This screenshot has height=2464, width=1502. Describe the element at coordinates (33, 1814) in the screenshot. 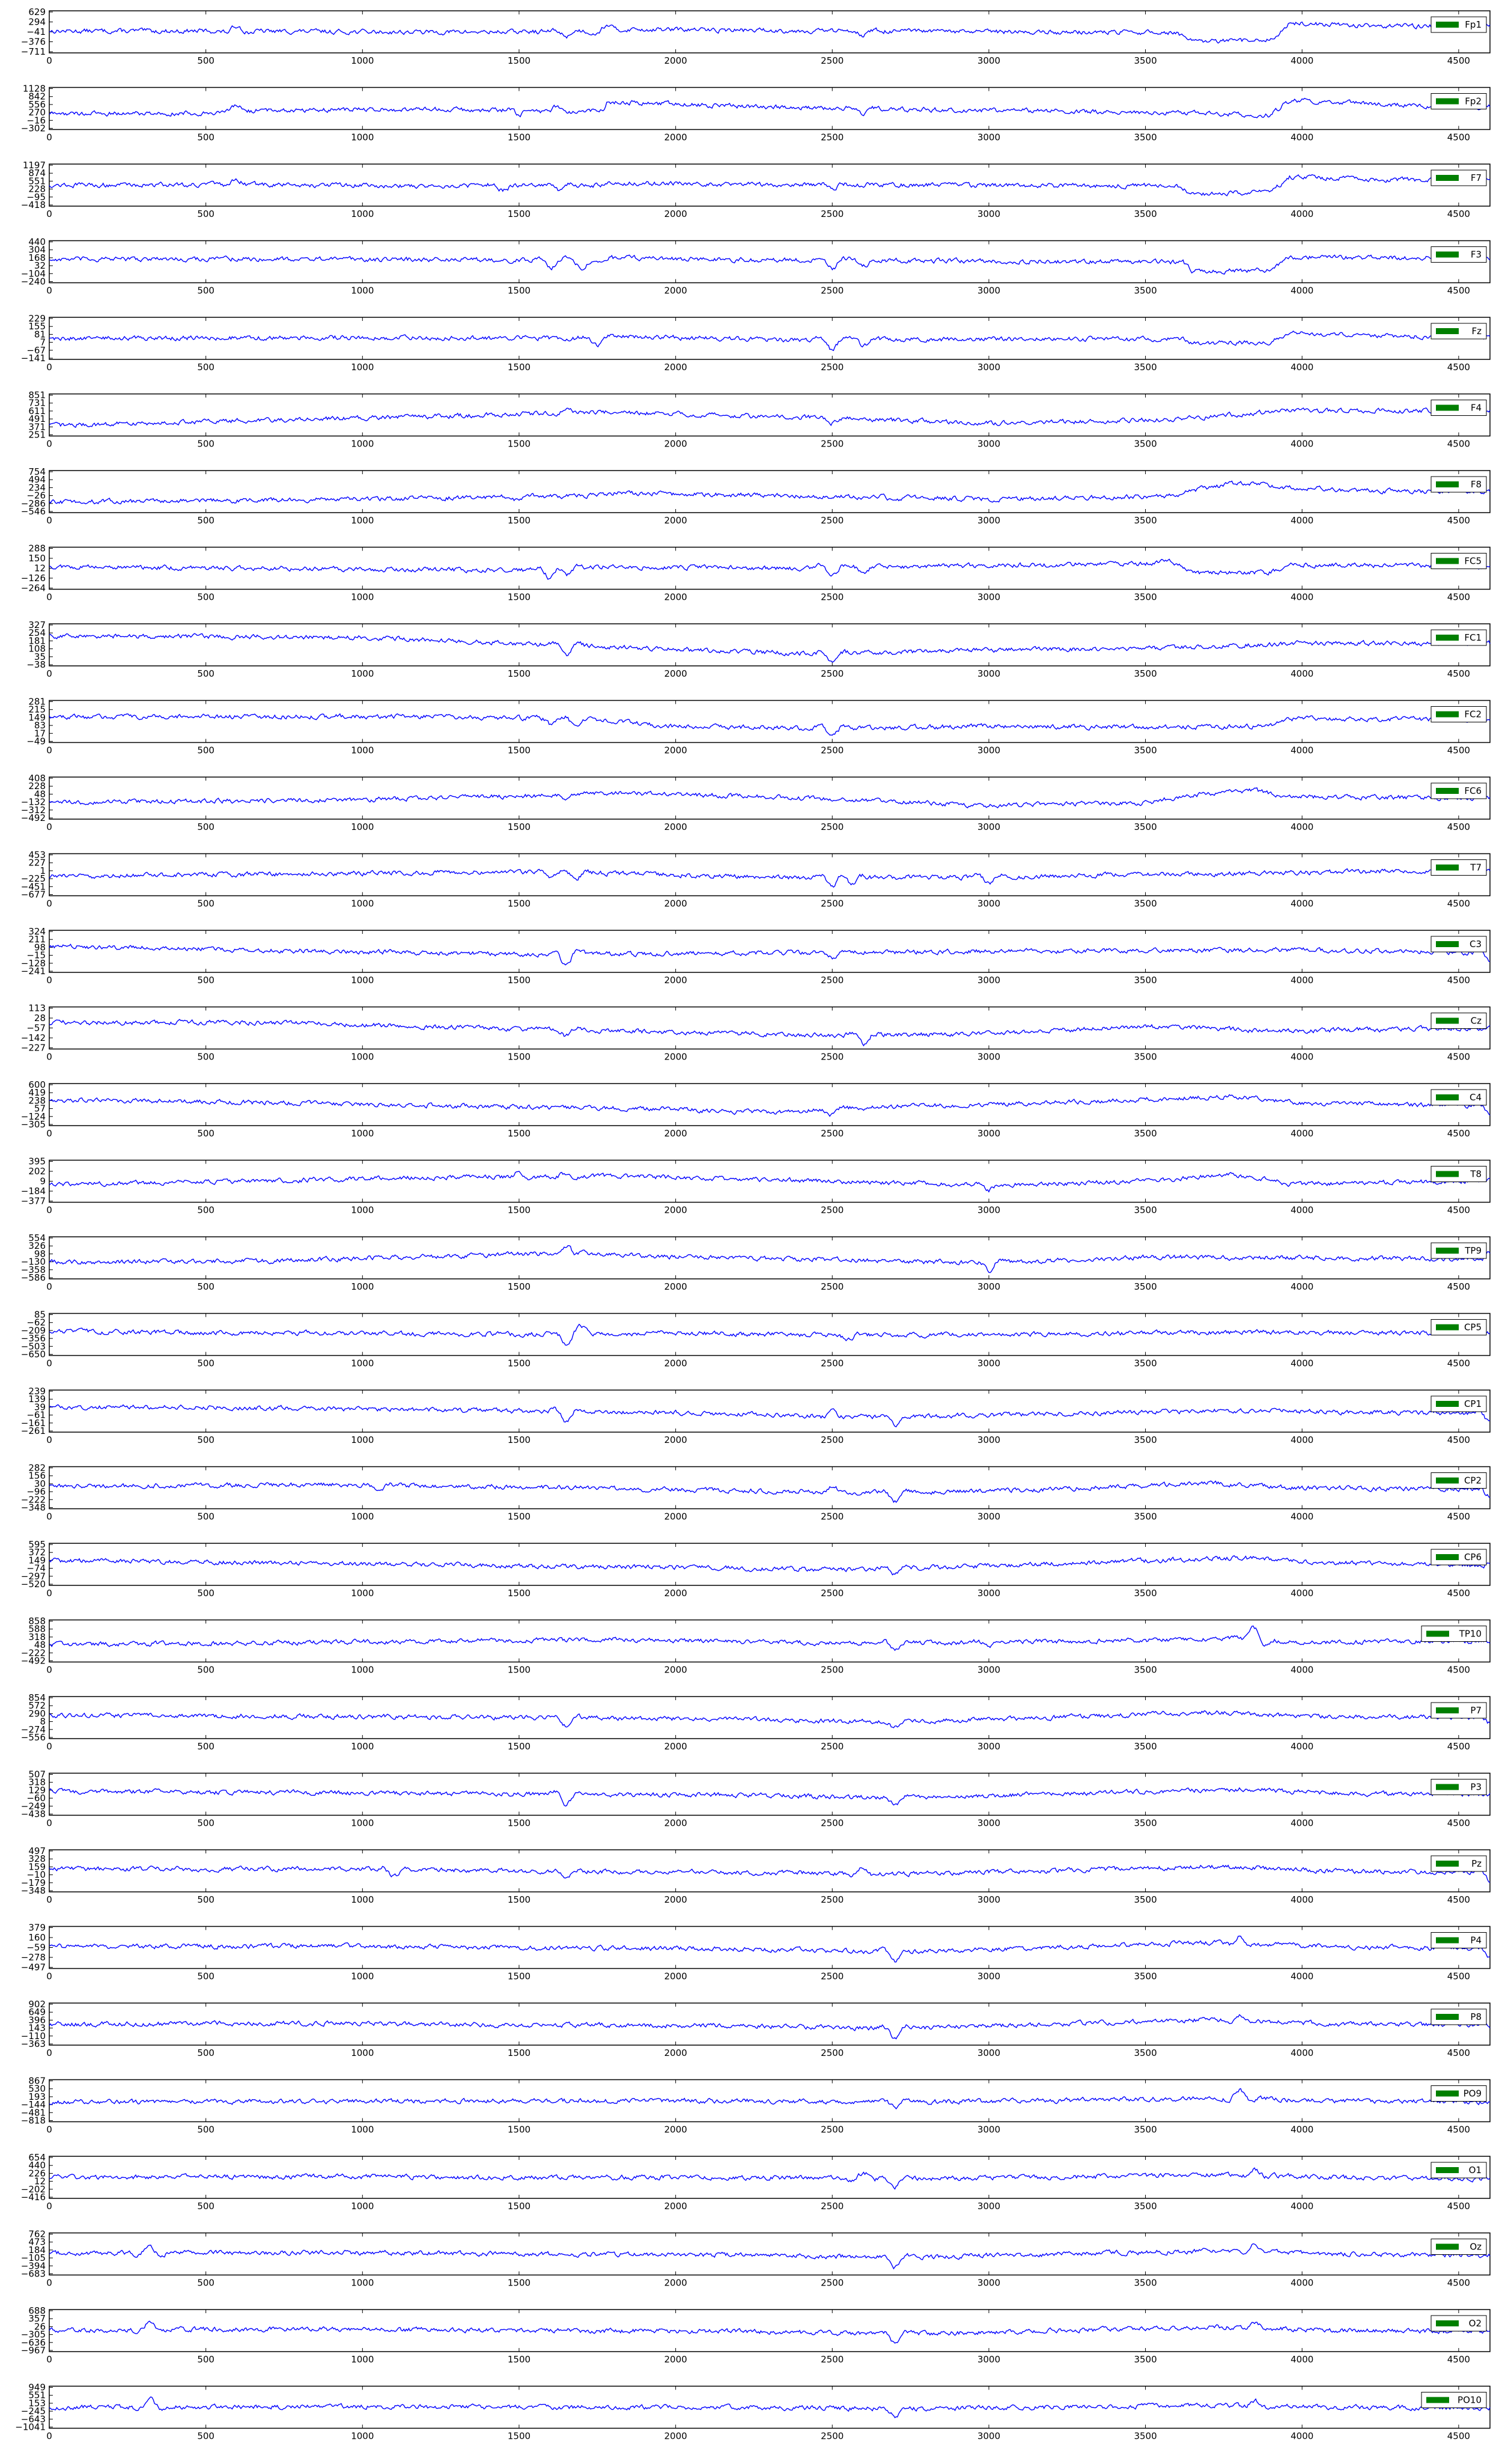

I see `y-tick-label: −438` at that location.